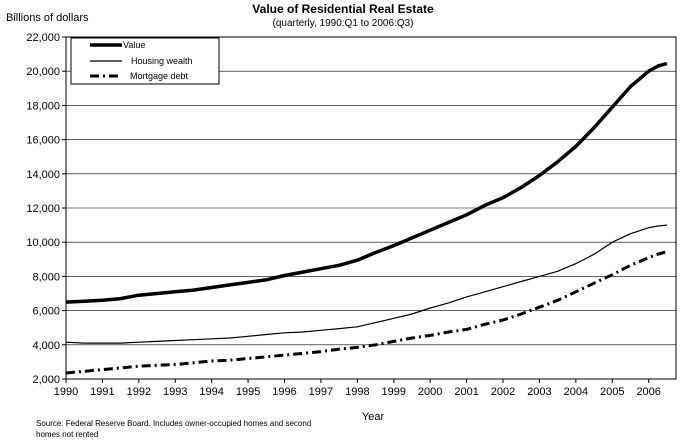 This screenshot has width=689, height=442. I want to click on x-axis-label: Year, so click(373, 417).